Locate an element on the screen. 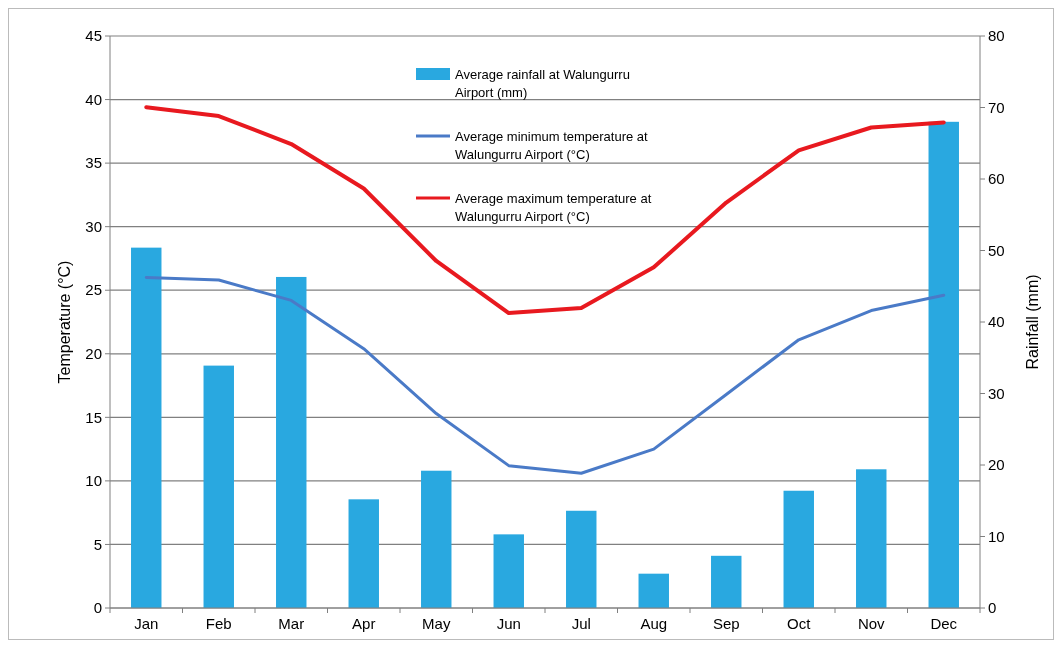 This screenshot has height=647, width=1062. y2-tick-label: 50 is located at coordinates (996, 250).